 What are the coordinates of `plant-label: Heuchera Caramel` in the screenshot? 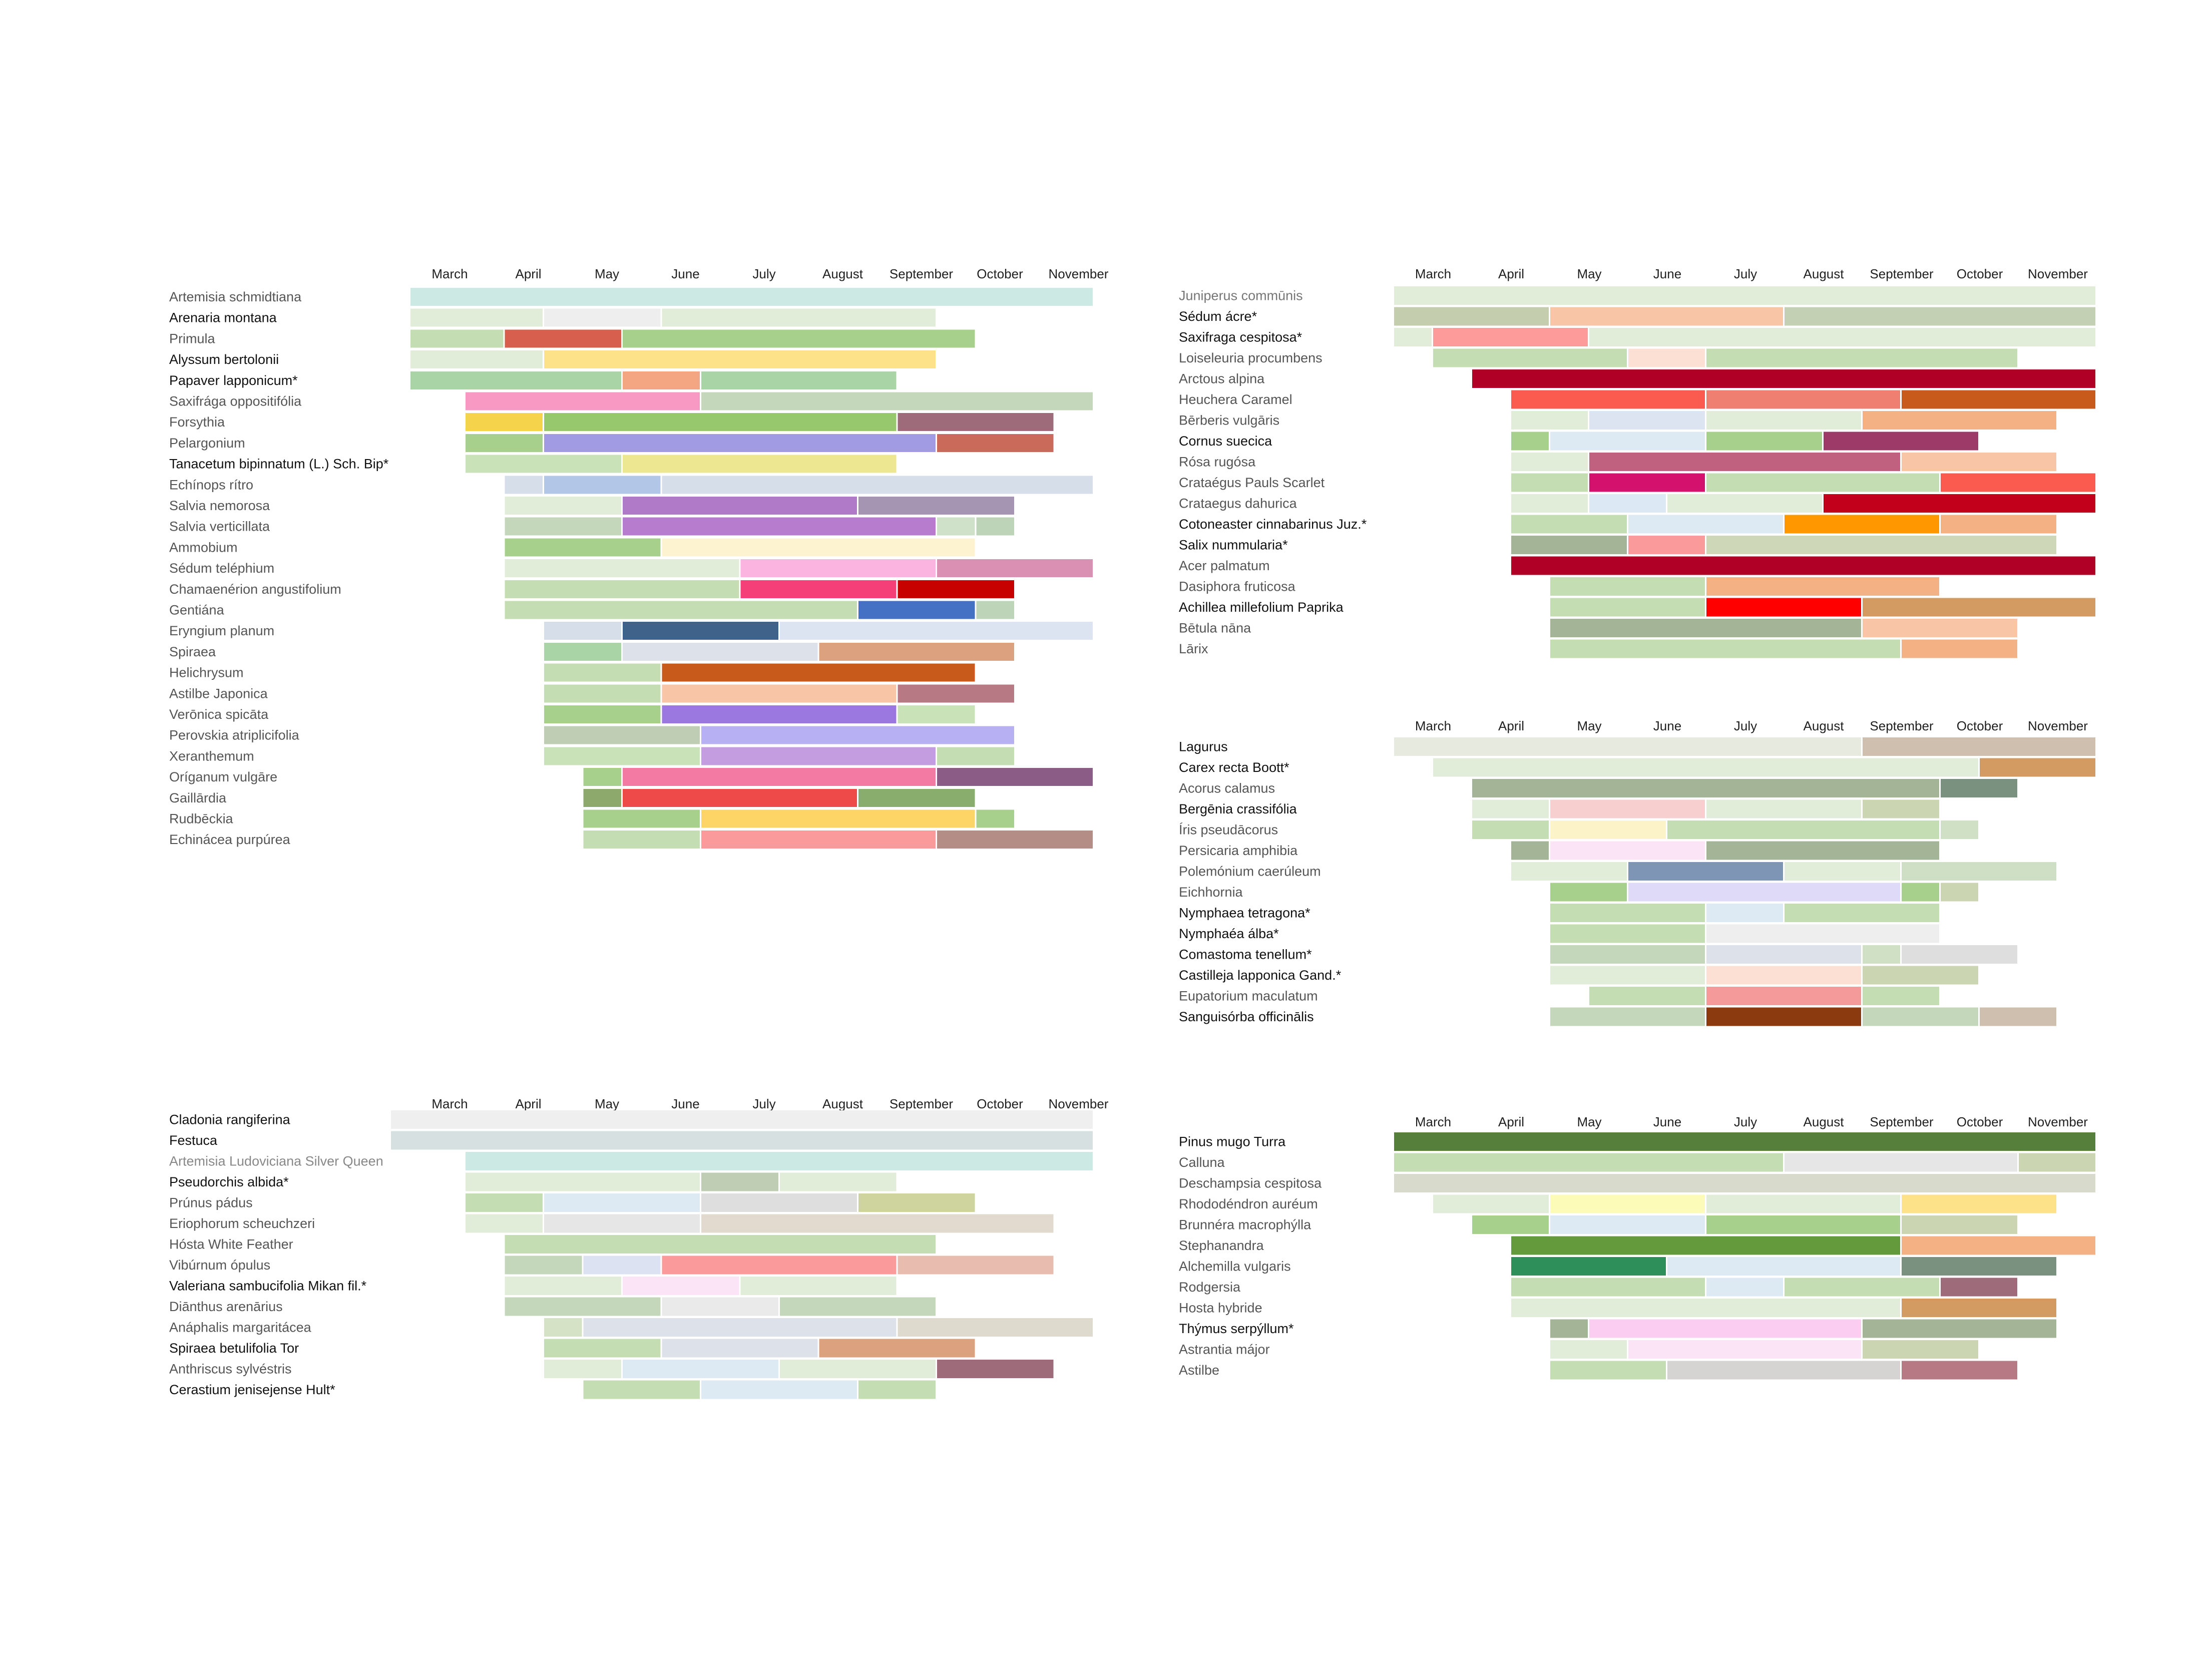 It's located at (1235, 399).